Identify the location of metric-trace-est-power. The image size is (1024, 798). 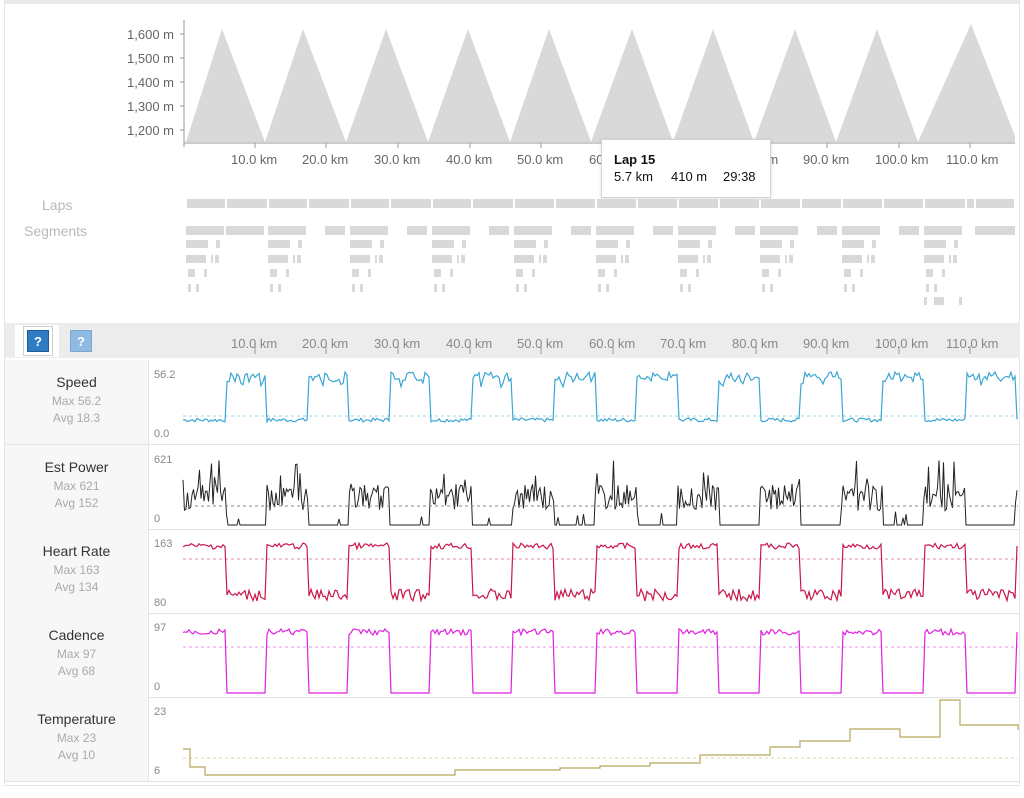
(512, 487).